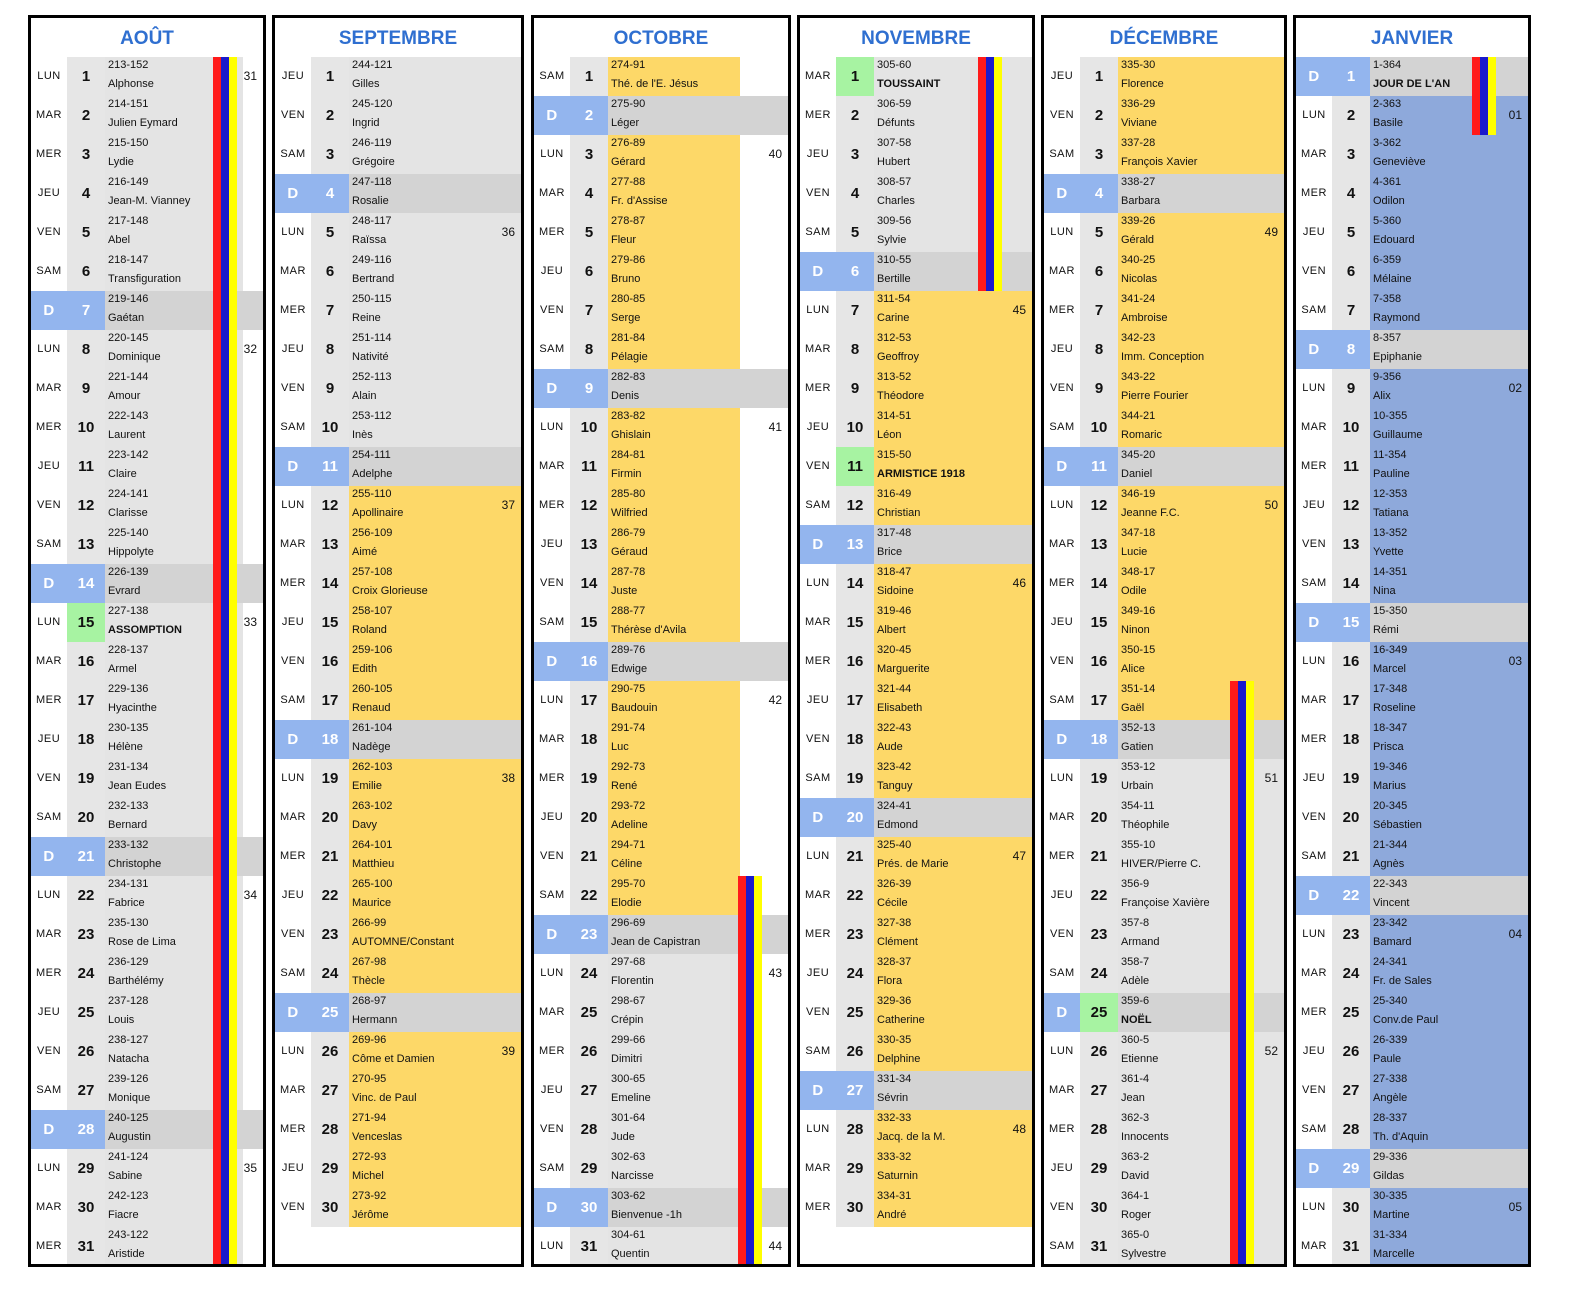  I want to click on saint-name: Barthélémy, so click(136, 981).